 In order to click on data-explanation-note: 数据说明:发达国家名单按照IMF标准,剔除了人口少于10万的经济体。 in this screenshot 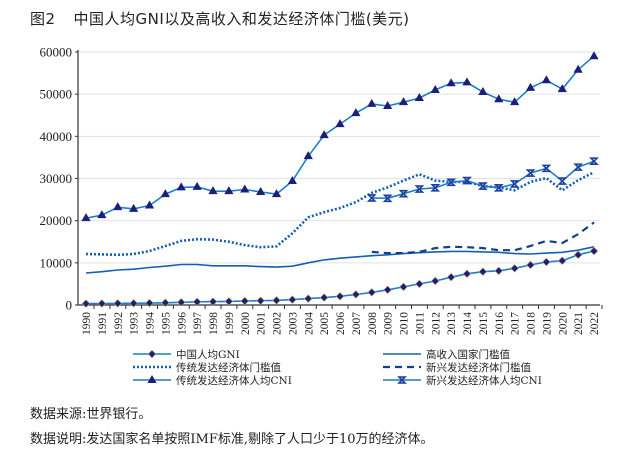, I will do `click(232, 439)`.